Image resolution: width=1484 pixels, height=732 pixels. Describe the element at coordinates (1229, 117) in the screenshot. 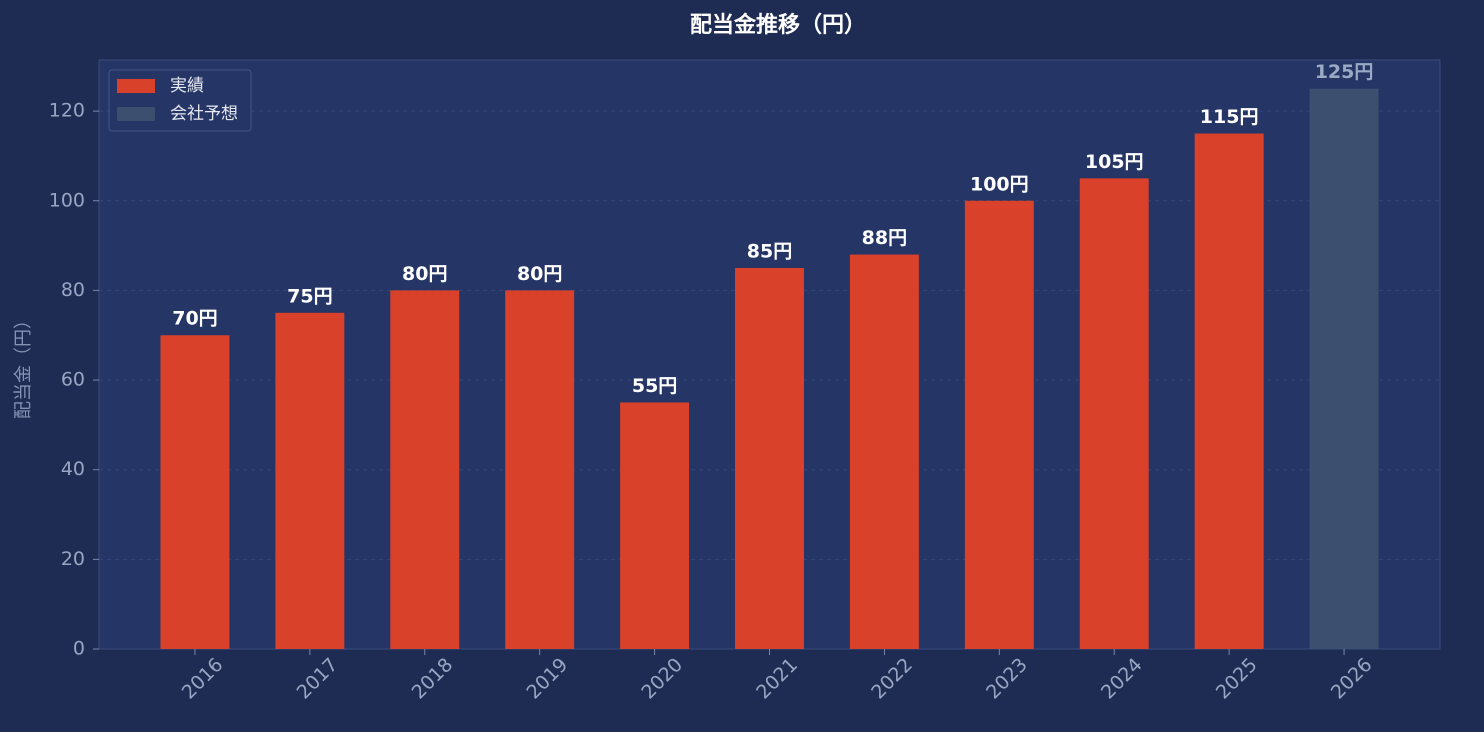

I see `value-label: 115円` at that location.